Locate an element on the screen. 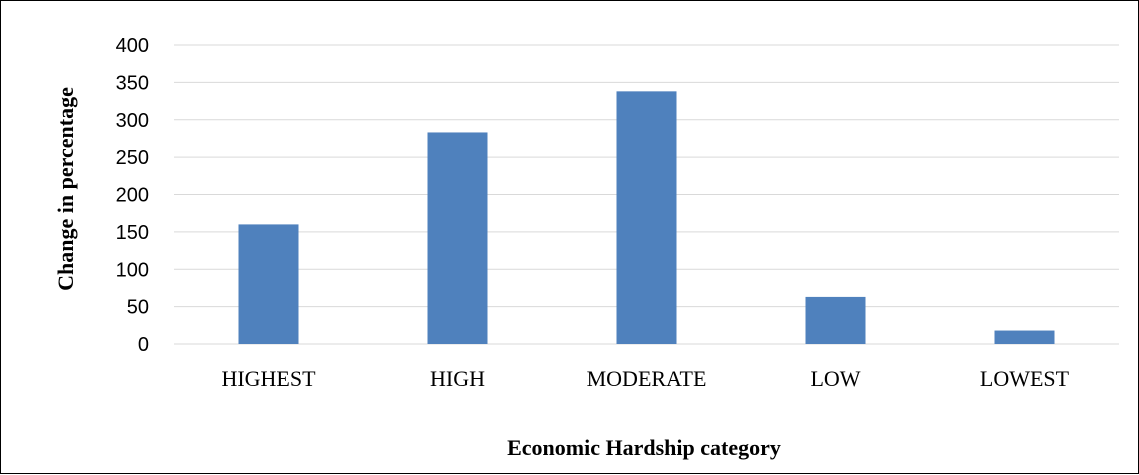 The width and height of the screenshot is (1139, 475). bar-high is located at coordinates (457, 238).